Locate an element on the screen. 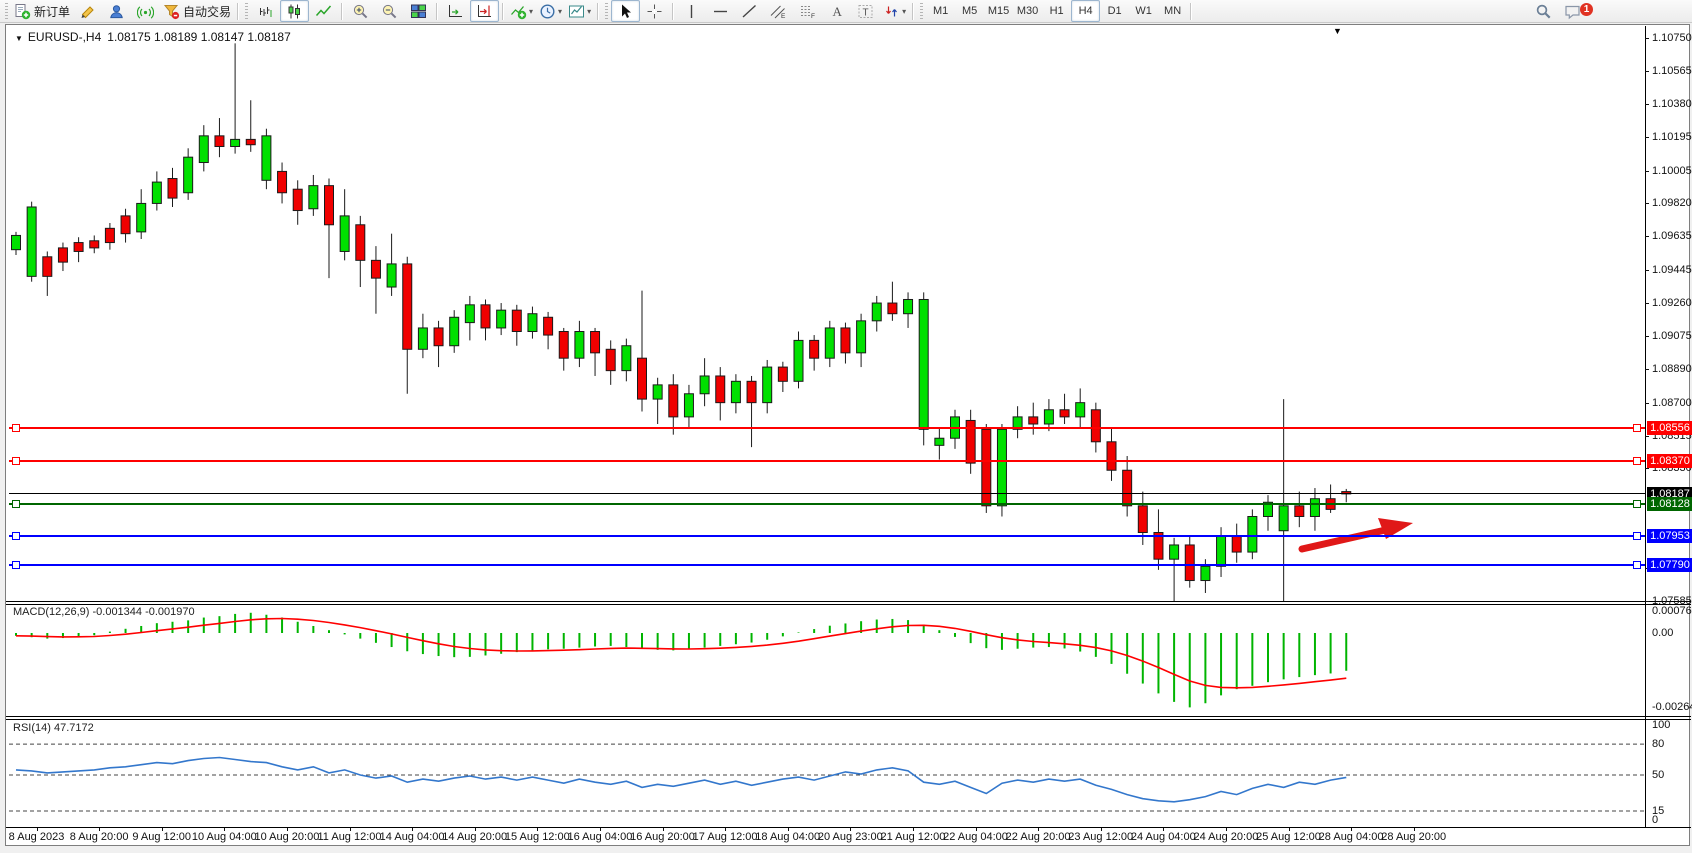 This screenshot has height=853, width=1692. horizontal-line-icon is located at coordinates (720, 11).